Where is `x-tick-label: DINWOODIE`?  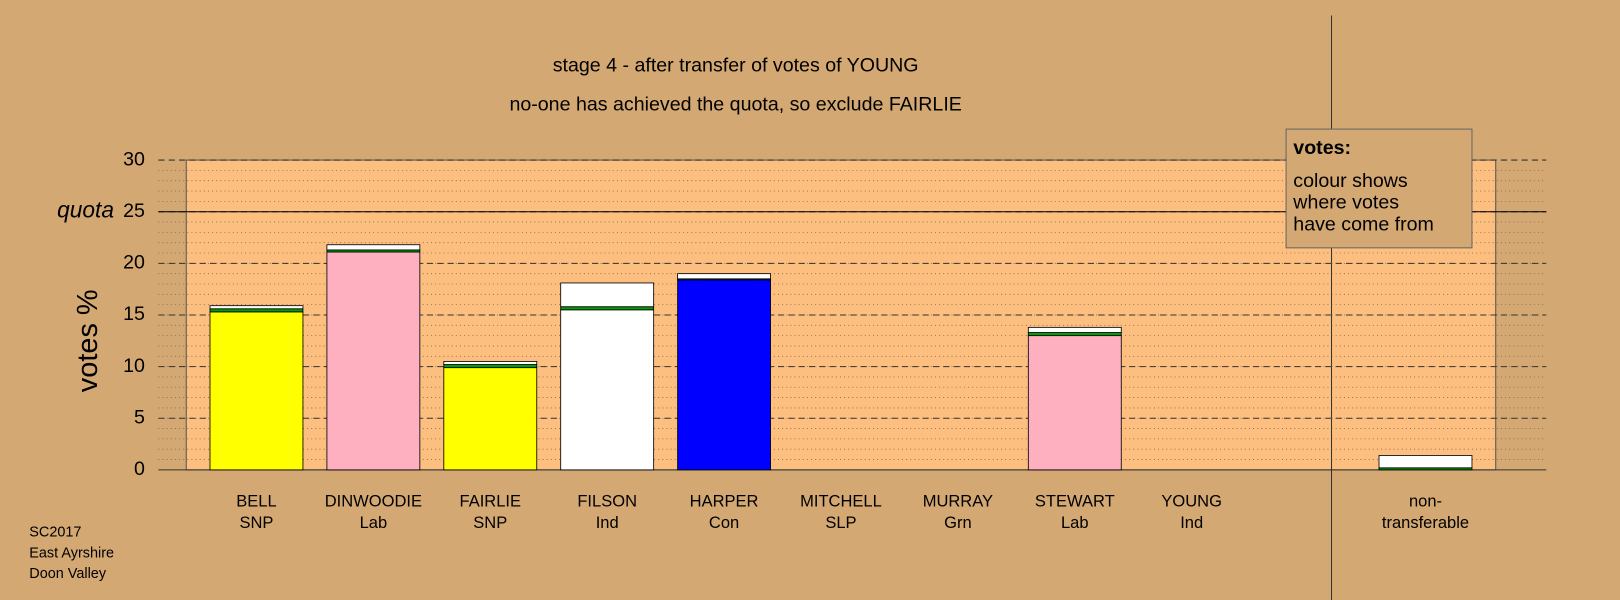
x-tick-label: DINWOODIE is located at coordinates (373, 500).